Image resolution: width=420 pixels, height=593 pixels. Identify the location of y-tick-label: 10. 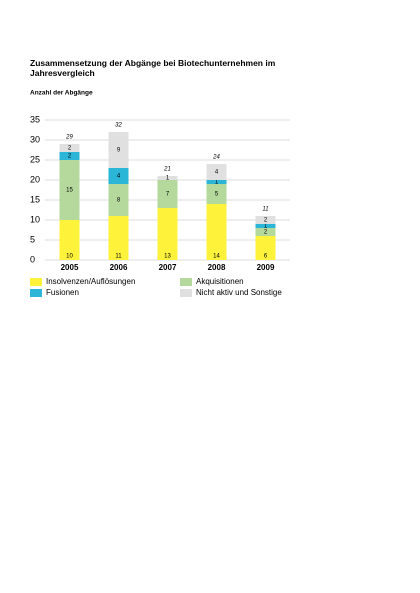
(35, 219).